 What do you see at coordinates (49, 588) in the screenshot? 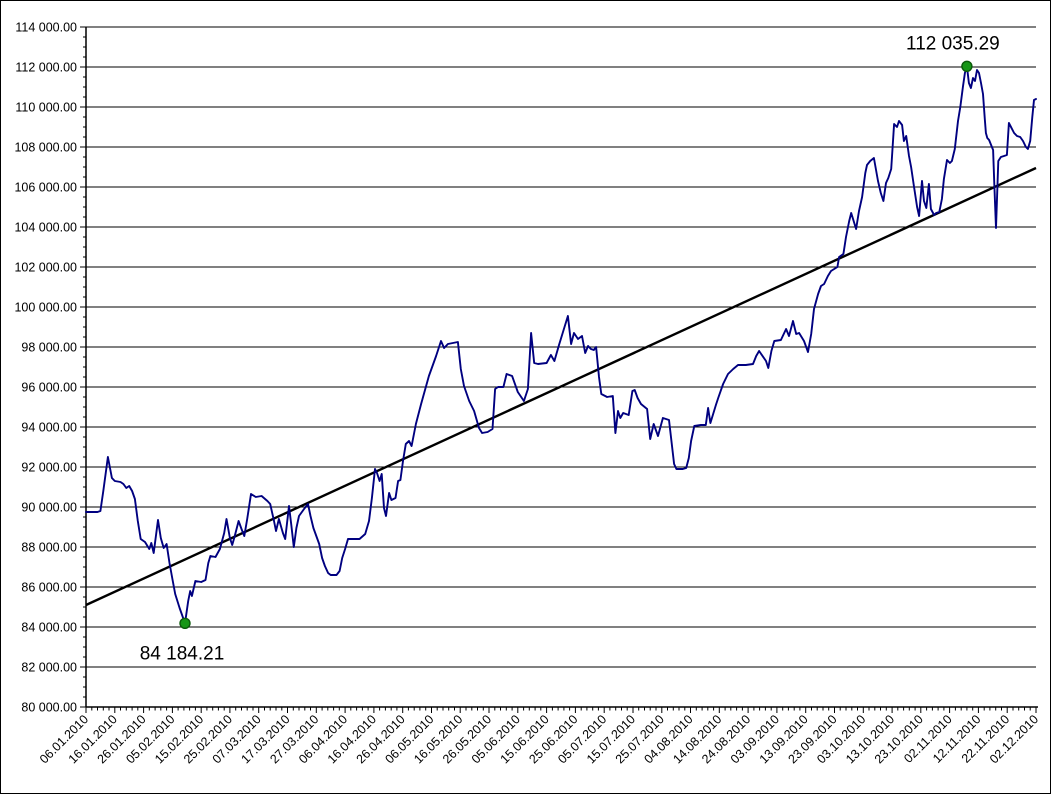
I see `y-axis-tick-label: 86 000.00` at bounding box center [49, 588].